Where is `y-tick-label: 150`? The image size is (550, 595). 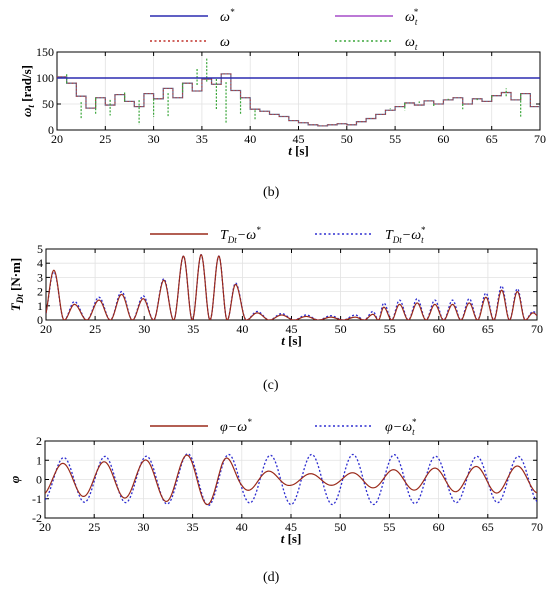
y-tick-label: 150 is located at coordinates (45, 52).